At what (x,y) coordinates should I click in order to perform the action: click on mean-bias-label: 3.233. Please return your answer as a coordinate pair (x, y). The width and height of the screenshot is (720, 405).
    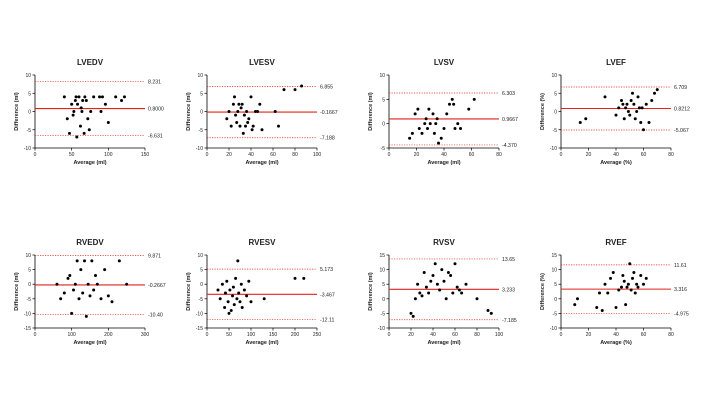
    Looking at the image, I should click on (508, 290).